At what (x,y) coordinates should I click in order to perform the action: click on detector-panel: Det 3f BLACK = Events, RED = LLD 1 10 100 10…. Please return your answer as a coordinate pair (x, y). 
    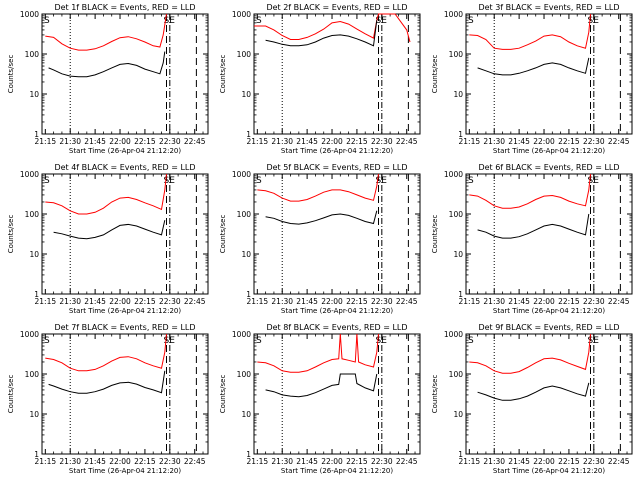
    Looking at the image, I should click on (532, 79).